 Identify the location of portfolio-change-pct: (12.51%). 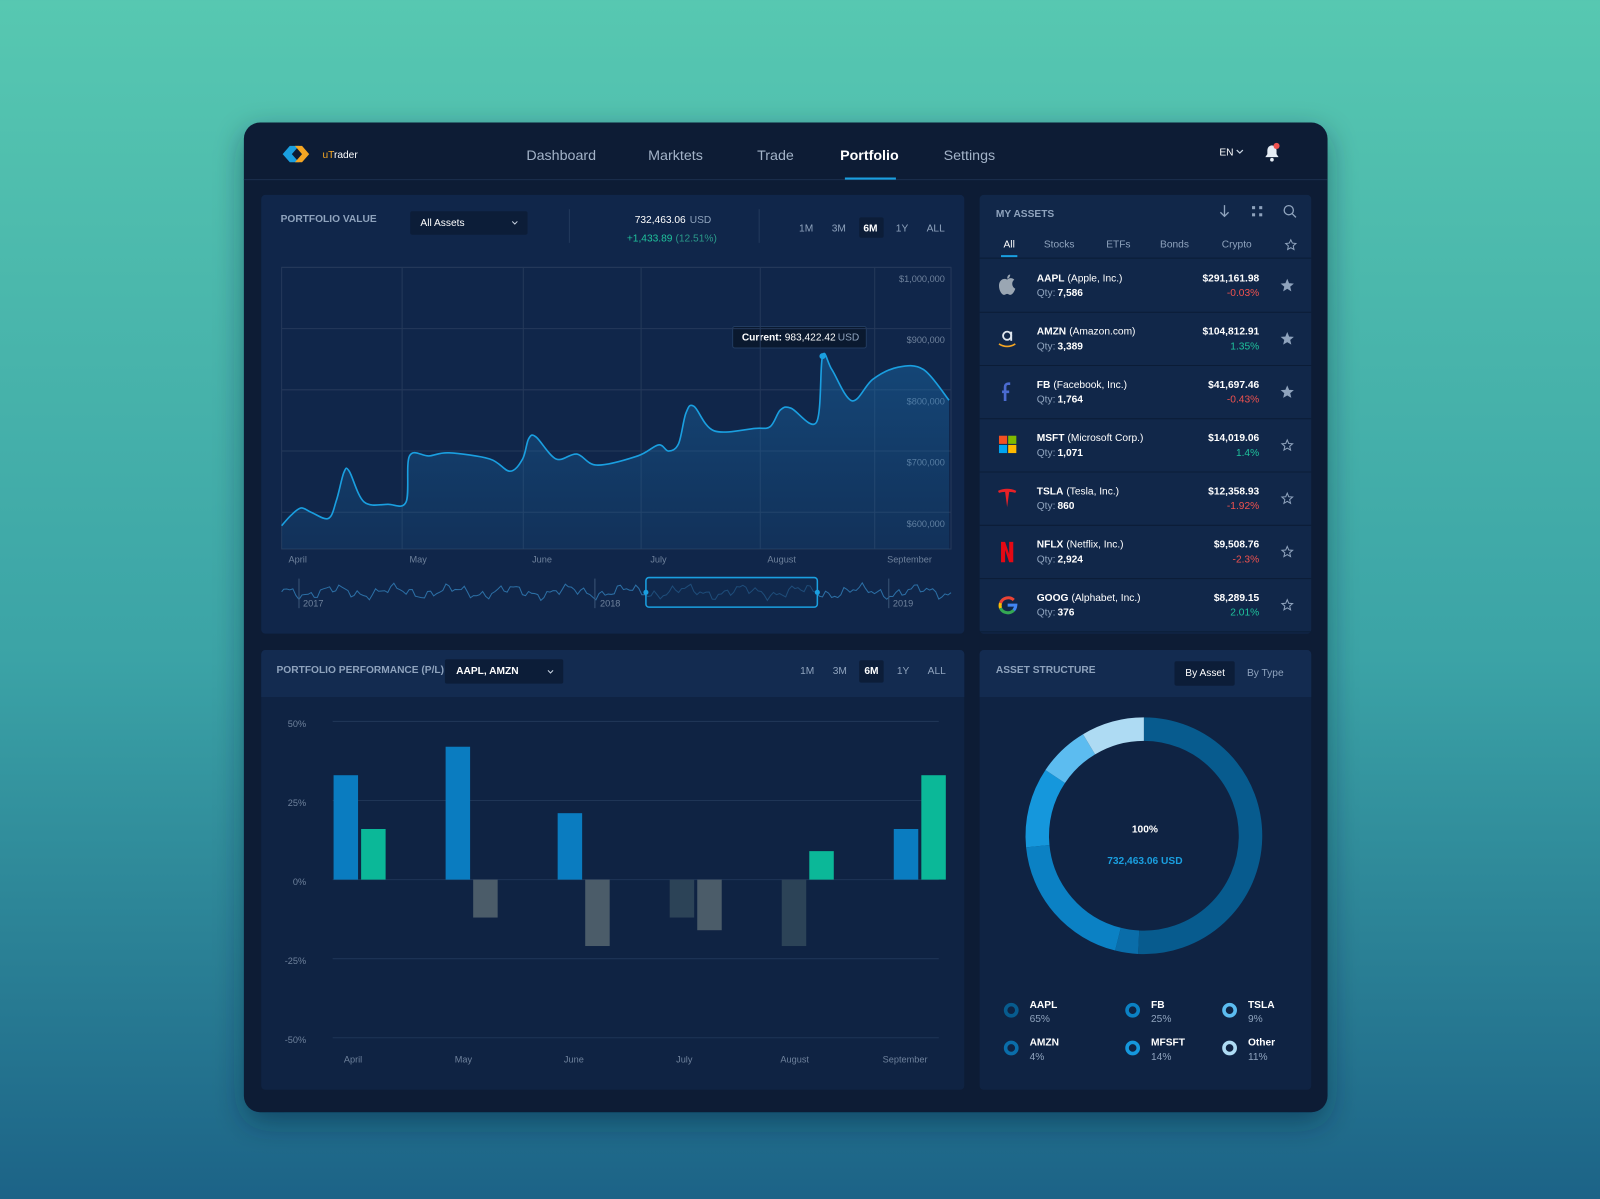
(696, 238).